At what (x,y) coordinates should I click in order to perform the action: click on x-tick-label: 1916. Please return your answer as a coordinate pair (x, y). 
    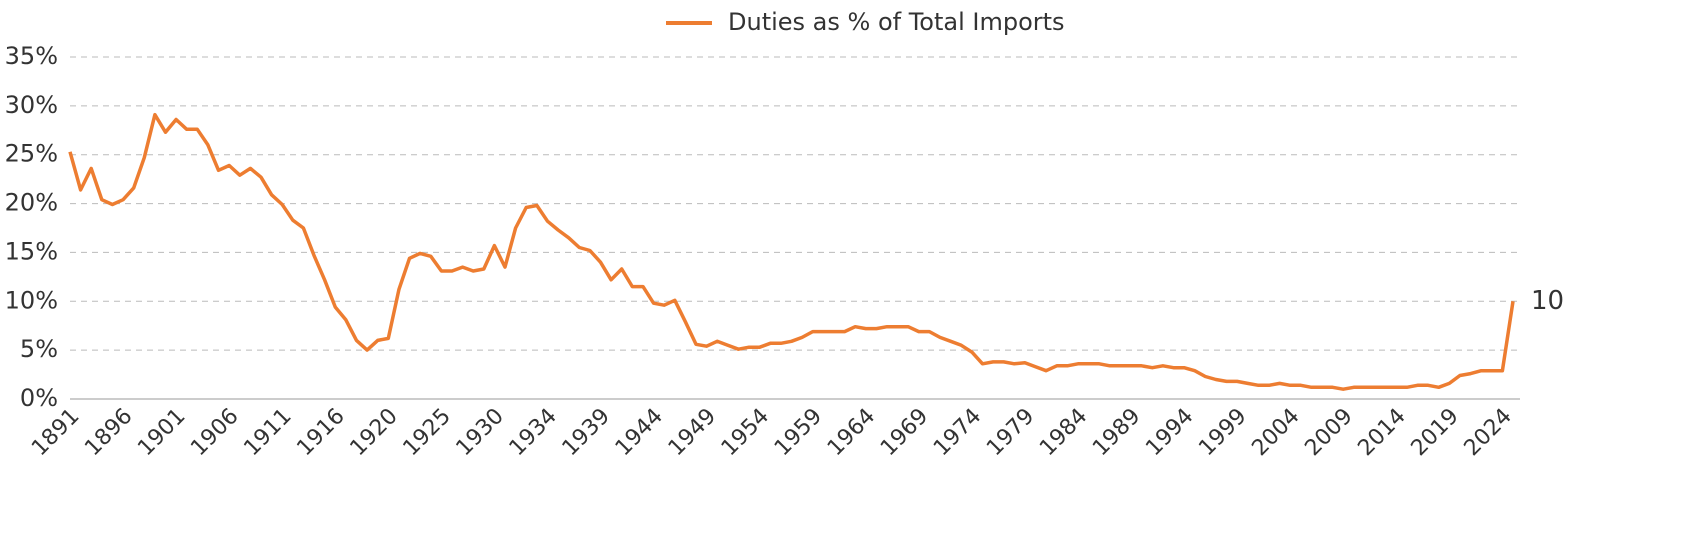
    Looking at the image, I should click on (320, 432).